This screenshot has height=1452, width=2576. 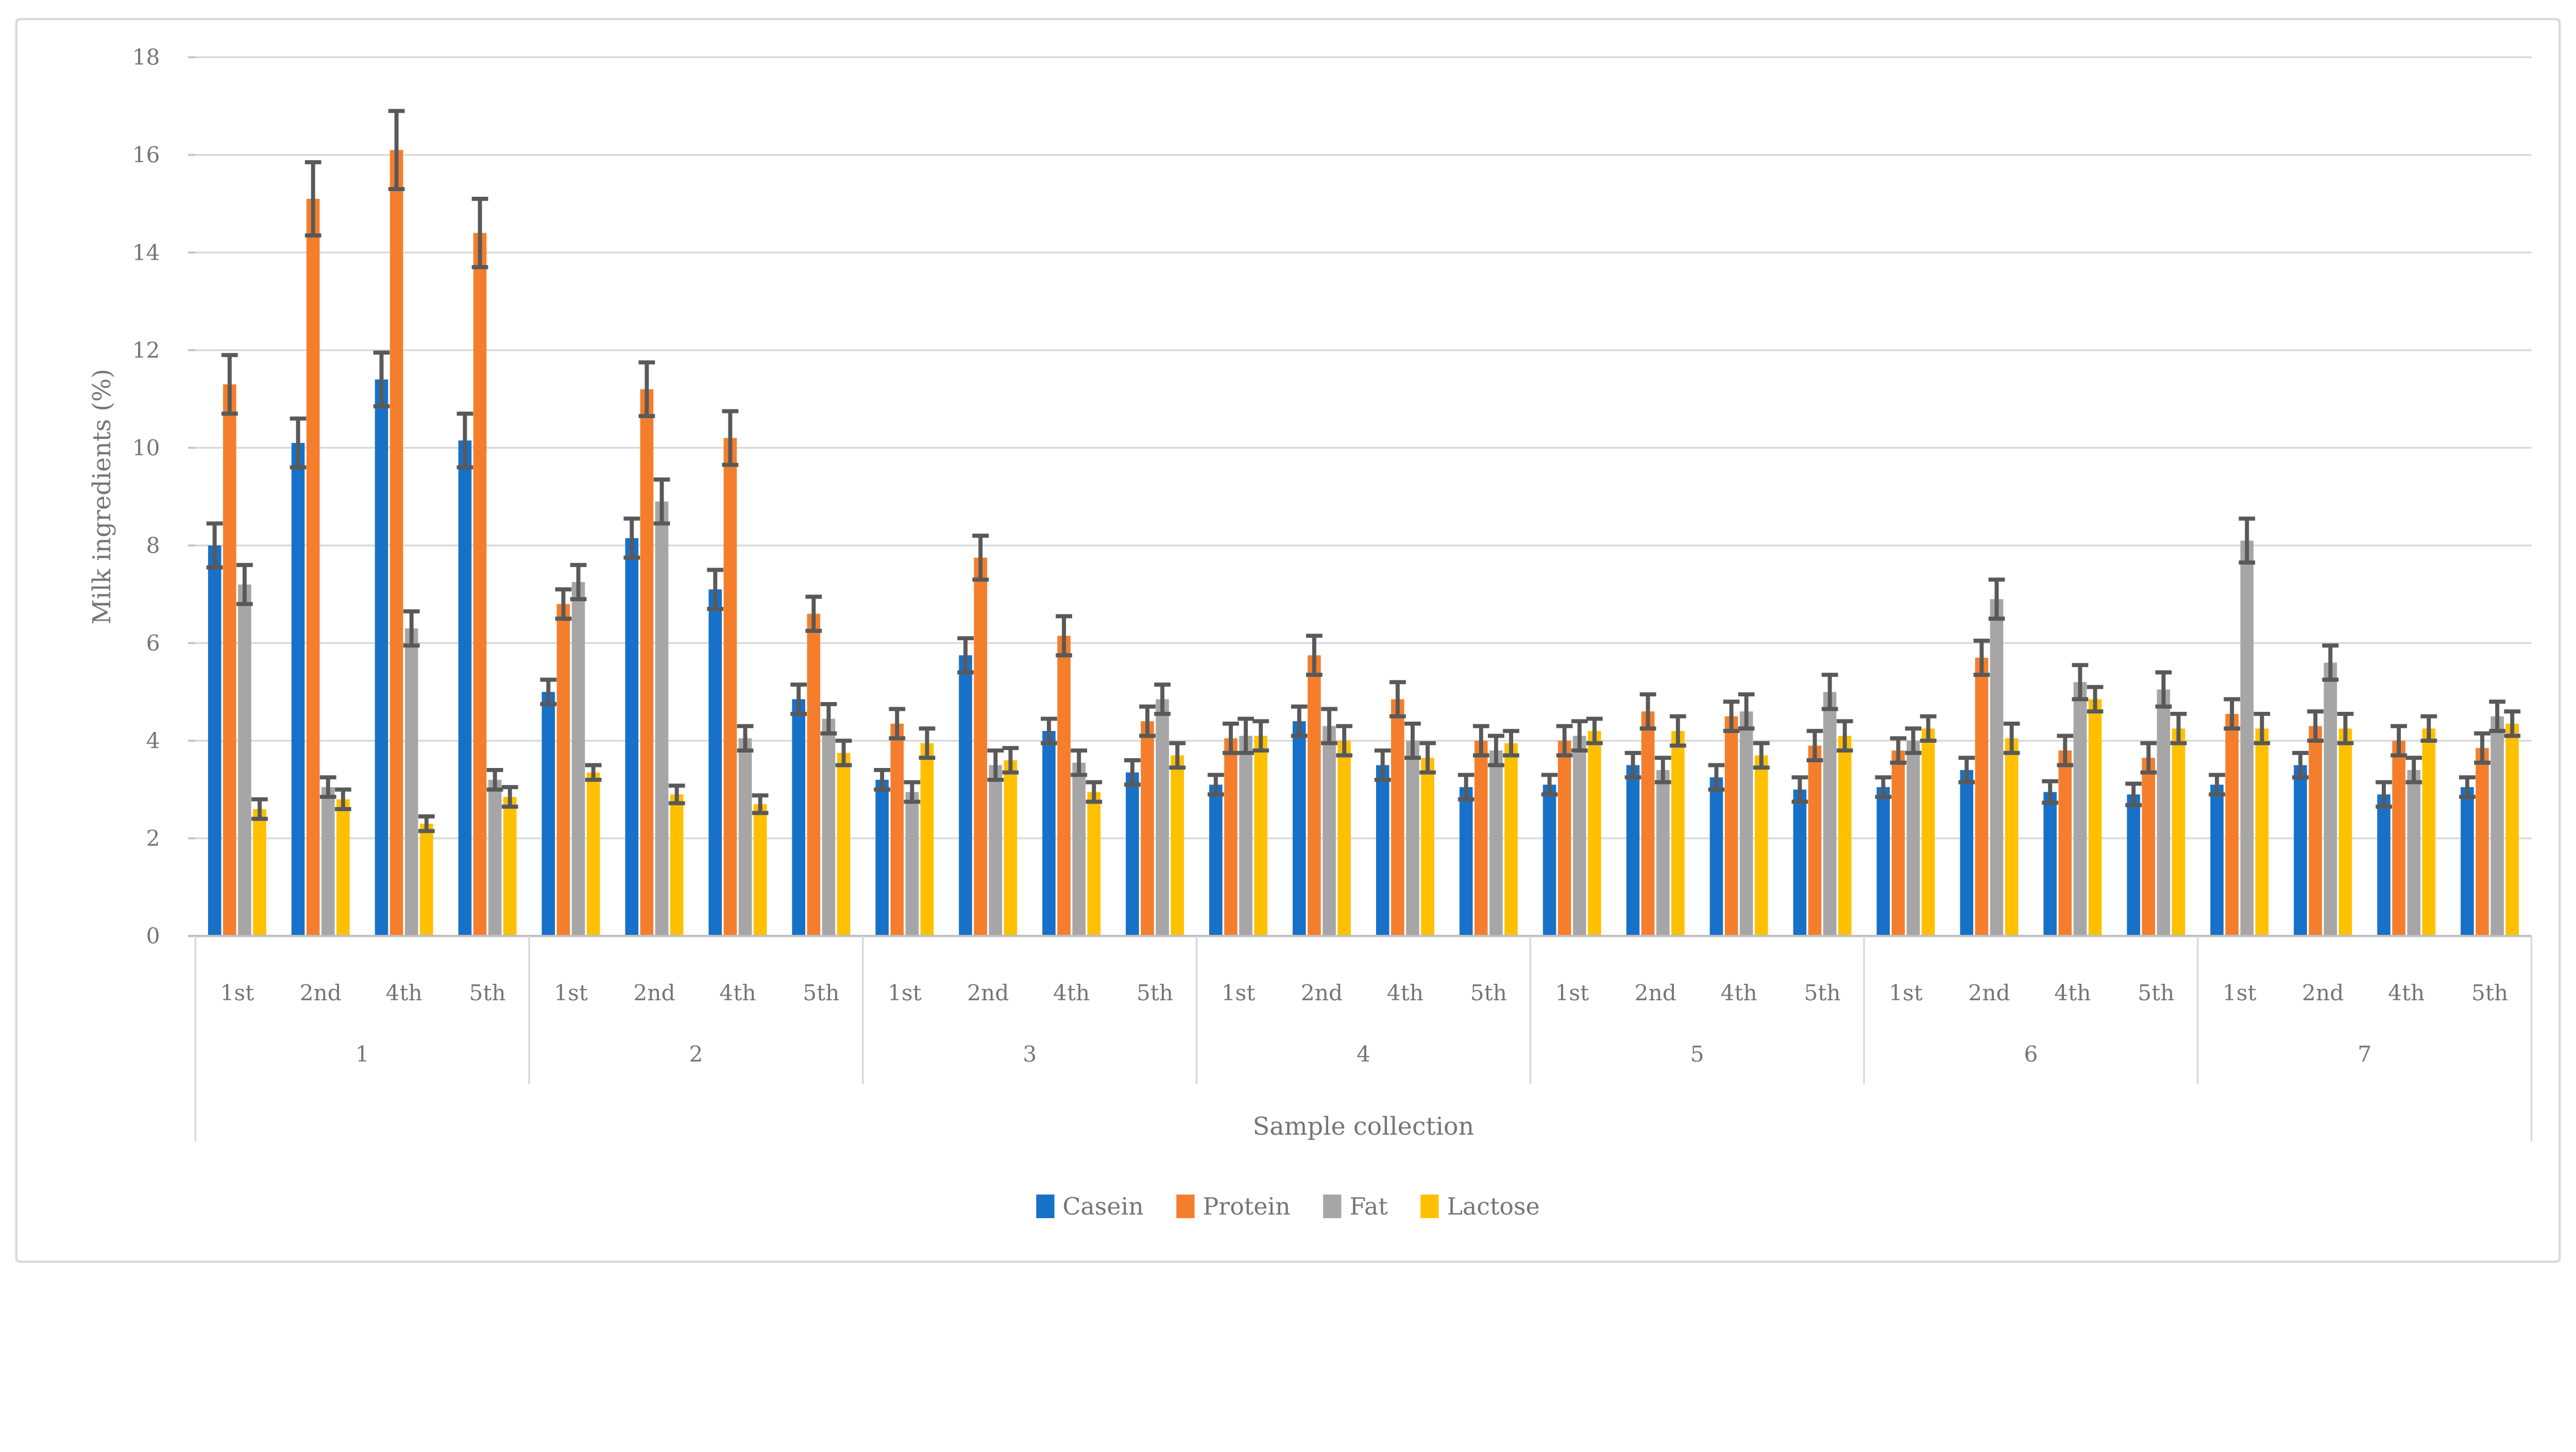 I want to click on group-label: 7, so click(x=2365, y=1054).